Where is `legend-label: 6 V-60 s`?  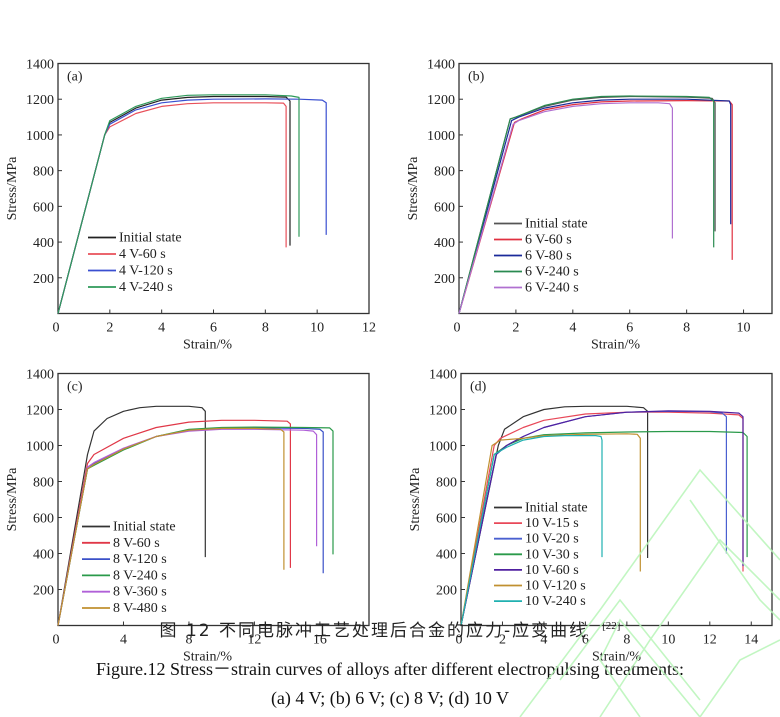 legend-label: 6 V-60 s is located at coordinates (548, 240).